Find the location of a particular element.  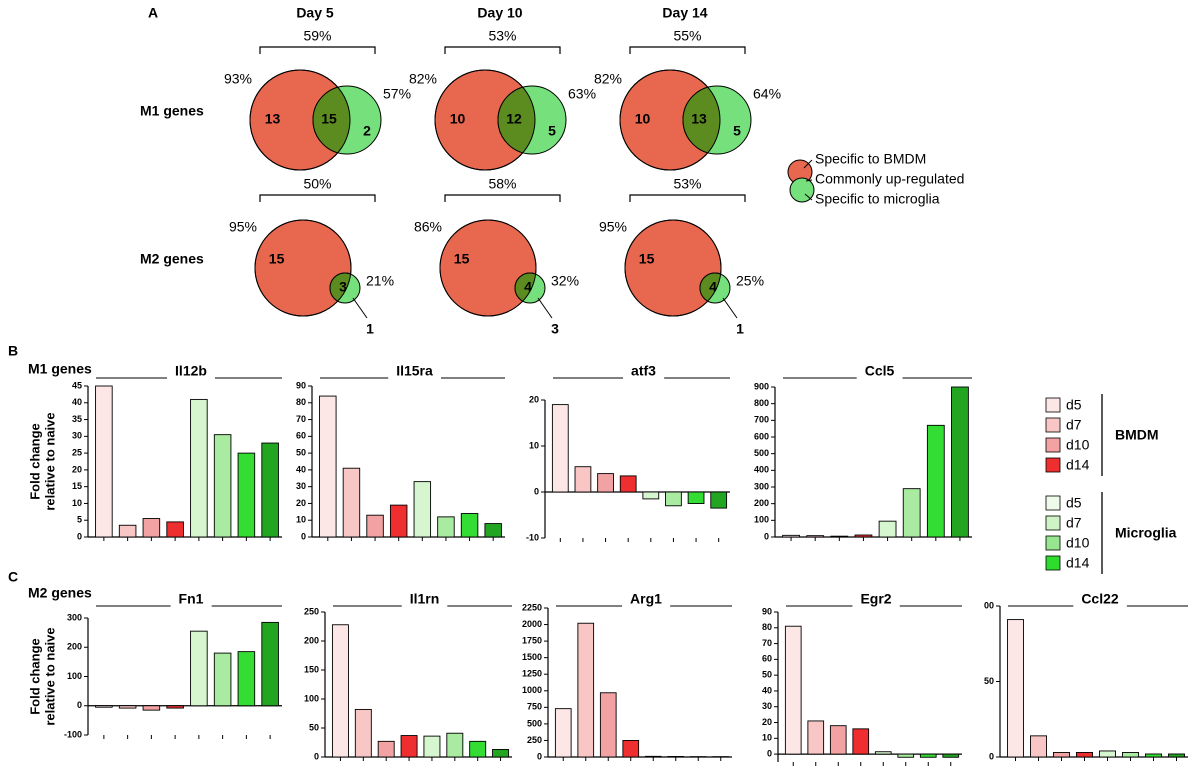

panel-letter: C is located at coordinates (13, 577).